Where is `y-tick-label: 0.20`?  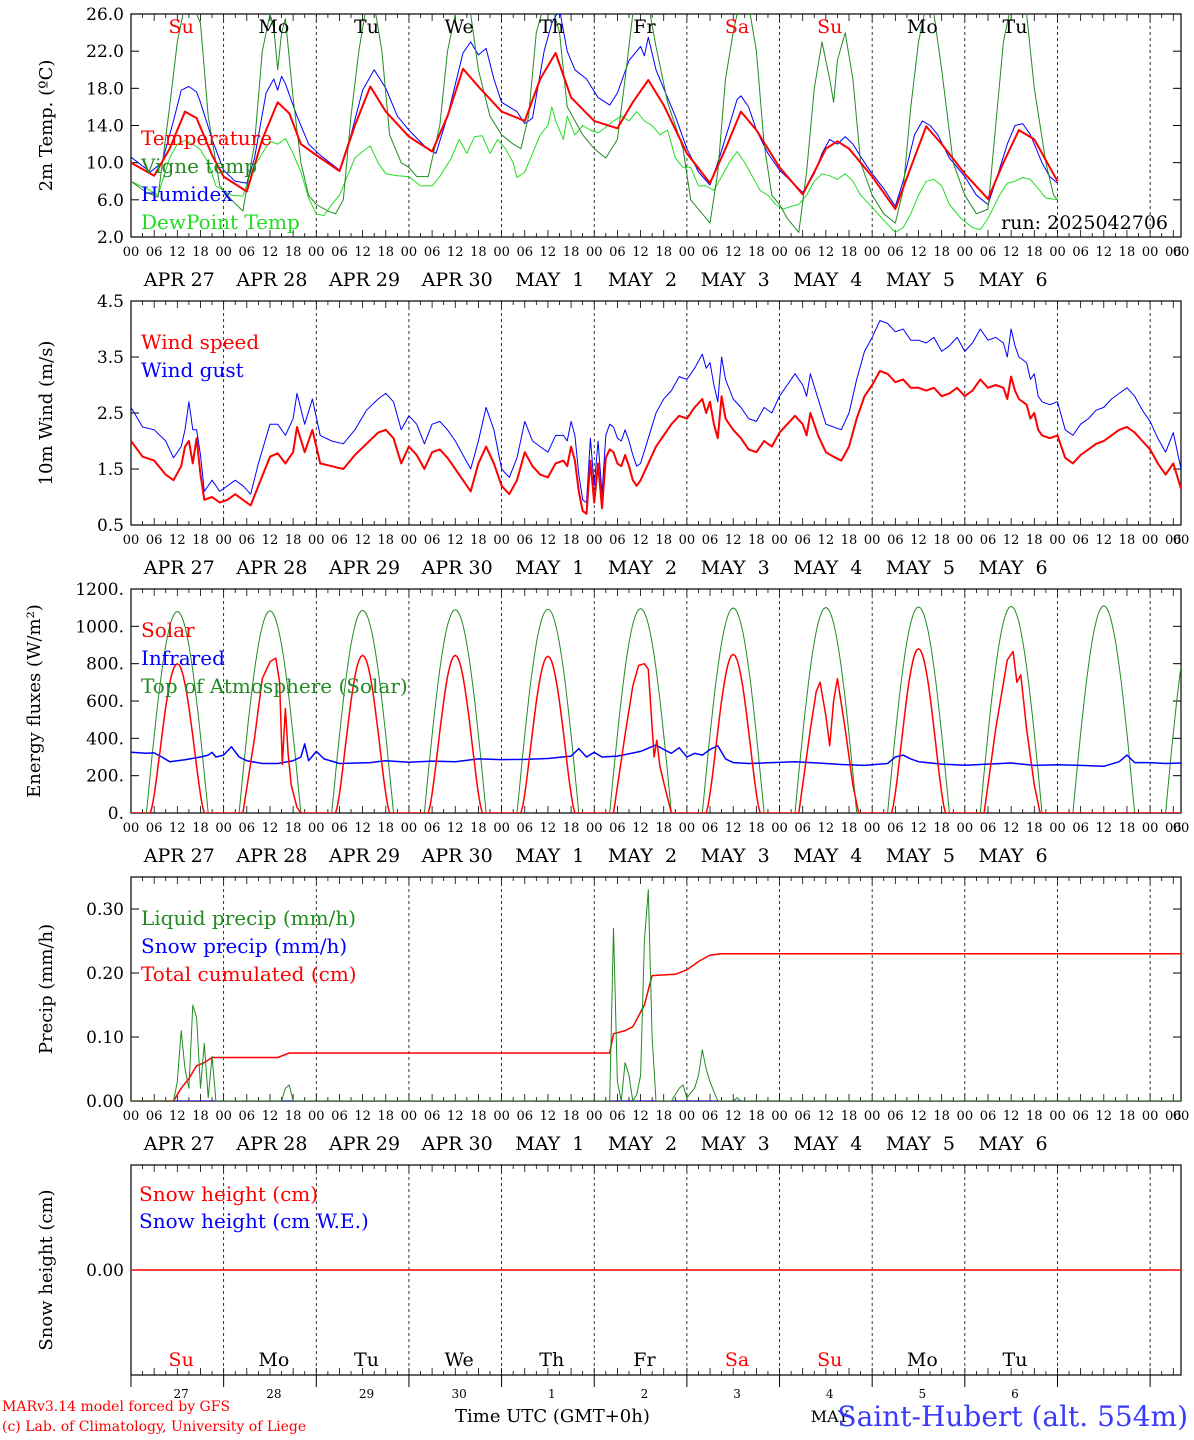
y-tick-label: 0.20 is located at coordinates (105, 974).